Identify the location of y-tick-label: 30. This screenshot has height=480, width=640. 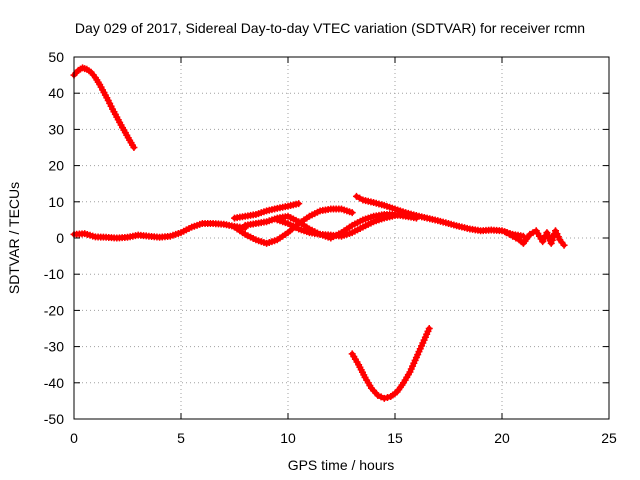
(56, 129).